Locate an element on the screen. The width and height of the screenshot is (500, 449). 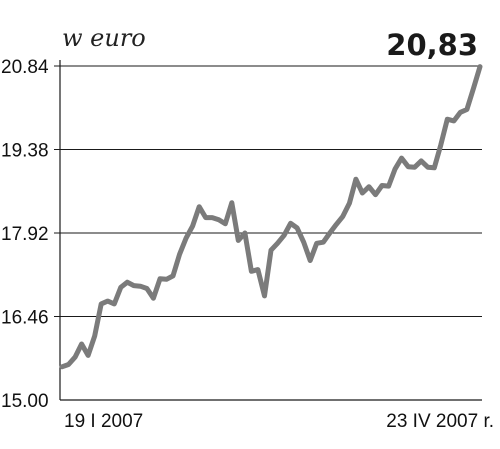
y-tick-label: 20.84 is located at coordinates (25, 67).